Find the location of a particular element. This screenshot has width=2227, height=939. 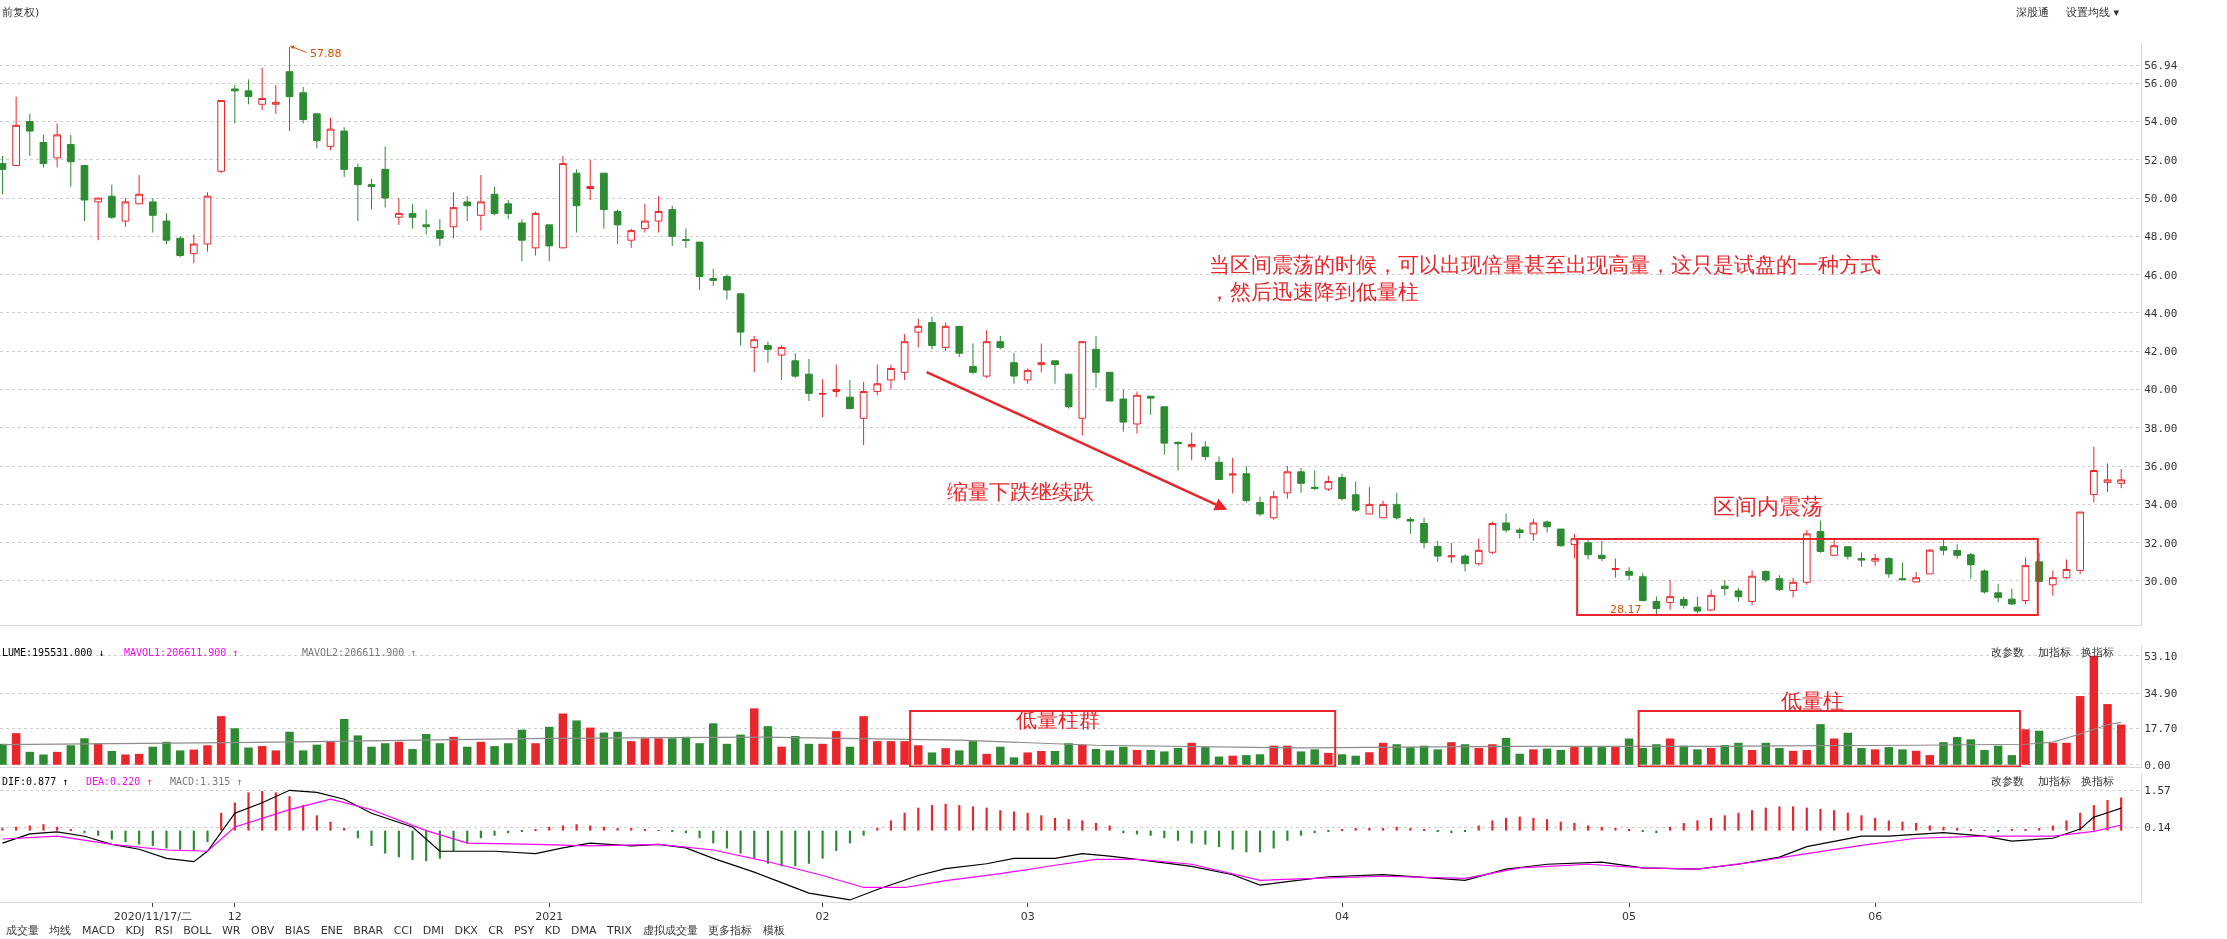

y-tick-label: 32.00 is located at coordinates (2161, 543).